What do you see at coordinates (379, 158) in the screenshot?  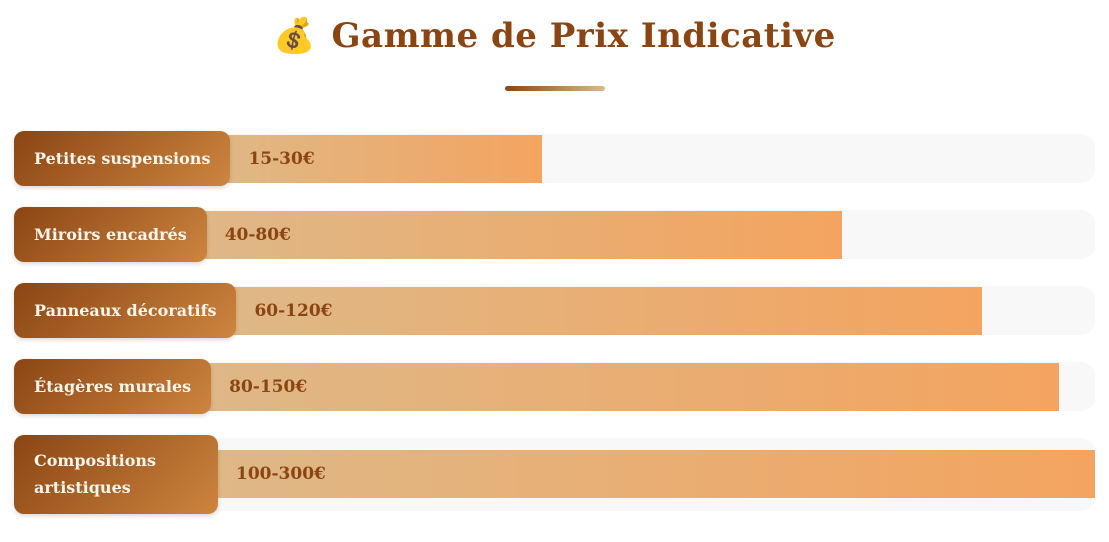 I see `price-bar: 15-30€` at bounding box center [379, 158].